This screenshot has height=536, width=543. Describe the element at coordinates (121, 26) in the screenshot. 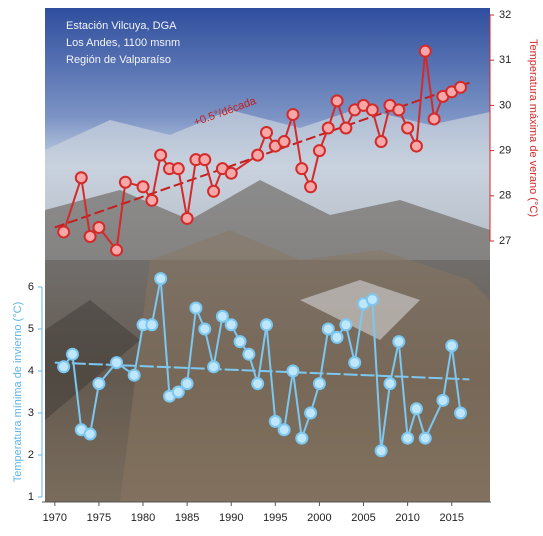

I see `title-line: Estación Vilcuya, DGA` at that location.